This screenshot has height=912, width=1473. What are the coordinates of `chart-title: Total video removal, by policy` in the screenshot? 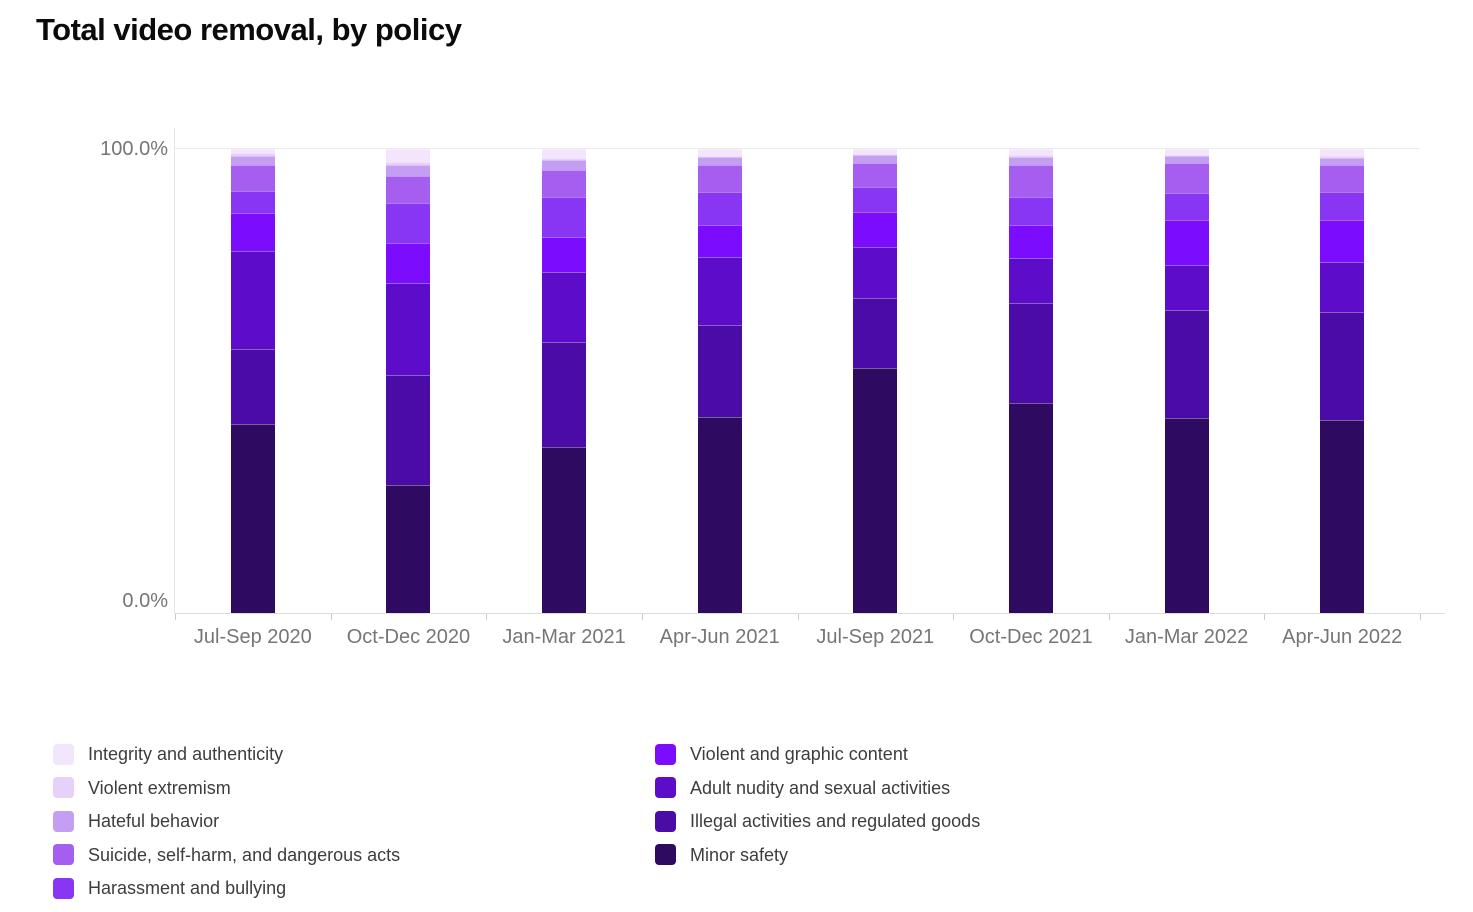 It's located at (249, 29).